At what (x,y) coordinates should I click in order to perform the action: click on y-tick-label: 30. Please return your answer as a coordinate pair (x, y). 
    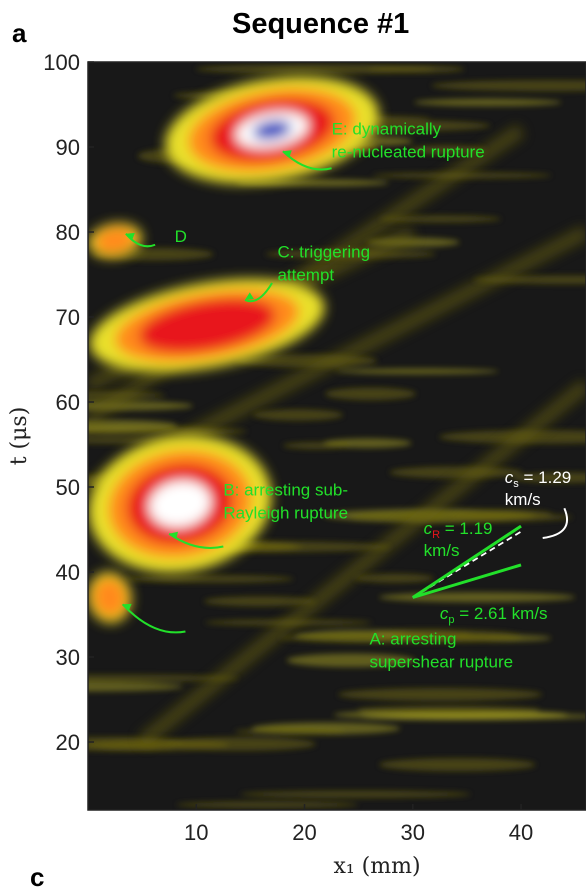
    Looking at the image, I should click on (68, 657).